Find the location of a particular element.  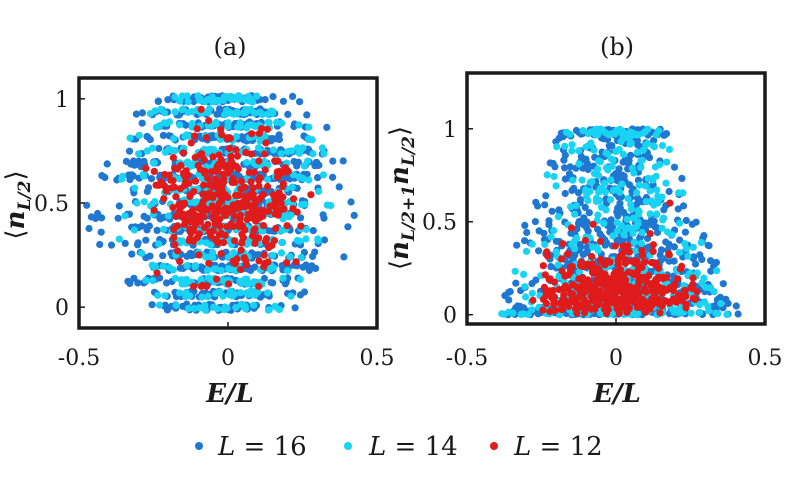

panel-b-xtick-label: -0.5 is located at coordinates (467, 358).